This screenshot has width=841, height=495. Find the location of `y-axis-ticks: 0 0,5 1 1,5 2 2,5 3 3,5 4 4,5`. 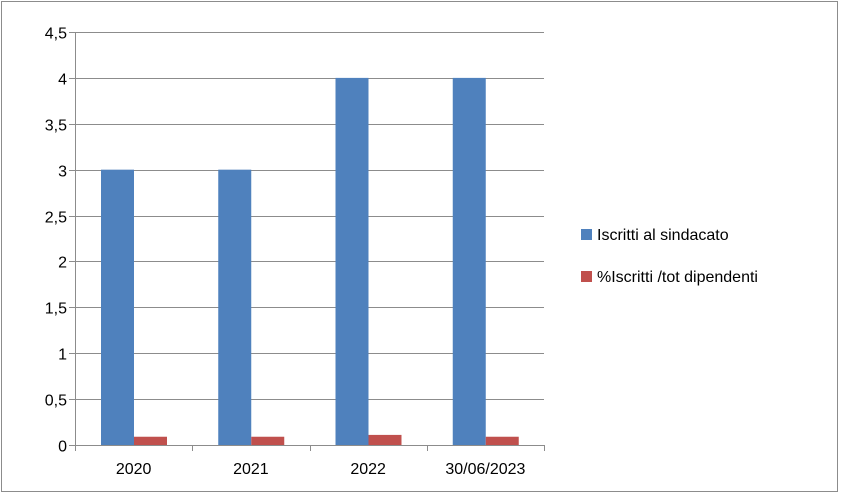

y-axis-ticks: 0 0,5 1 1,5 2 2,5 3 3,5 4 4,5 is located at coordinates (56, 241).